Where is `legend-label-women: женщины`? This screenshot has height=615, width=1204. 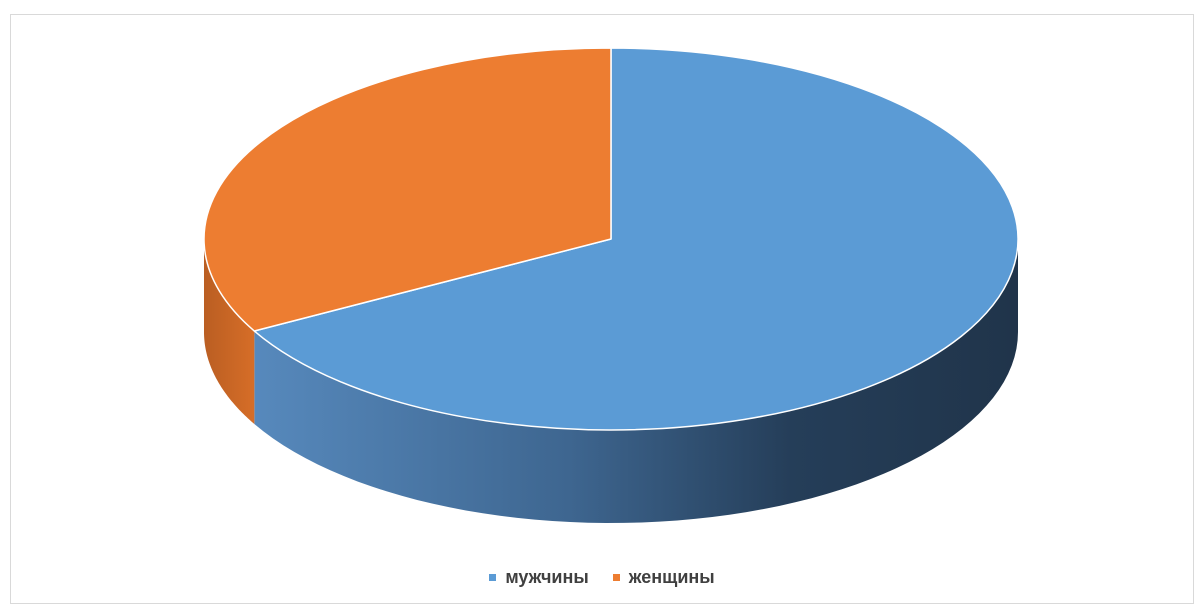
legend-label-women: женщины is located at coordinates (671, 577).